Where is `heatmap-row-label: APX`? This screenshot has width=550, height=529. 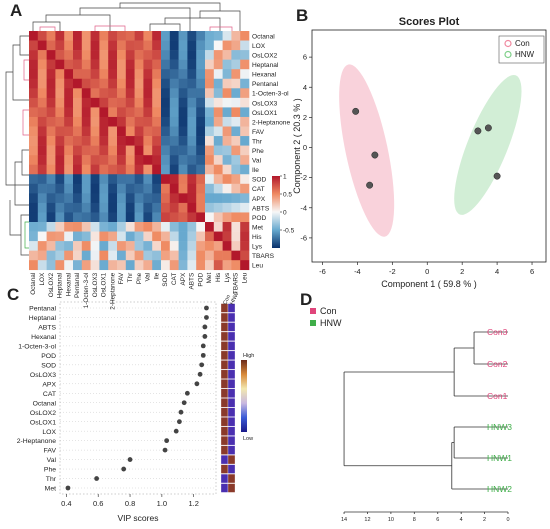
heatmap-row-label: APX is located at coordinates (259, 199).